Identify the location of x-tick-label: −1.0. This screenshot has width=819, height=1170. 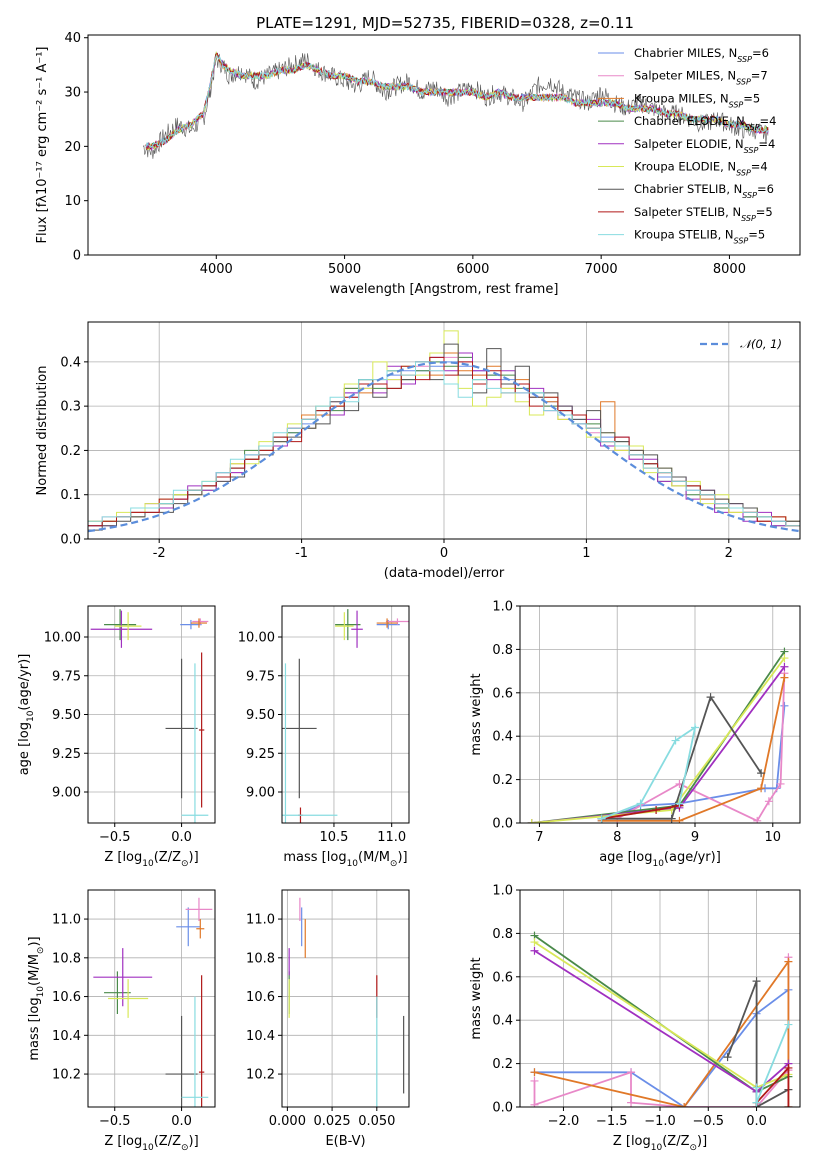
(660, 1121).